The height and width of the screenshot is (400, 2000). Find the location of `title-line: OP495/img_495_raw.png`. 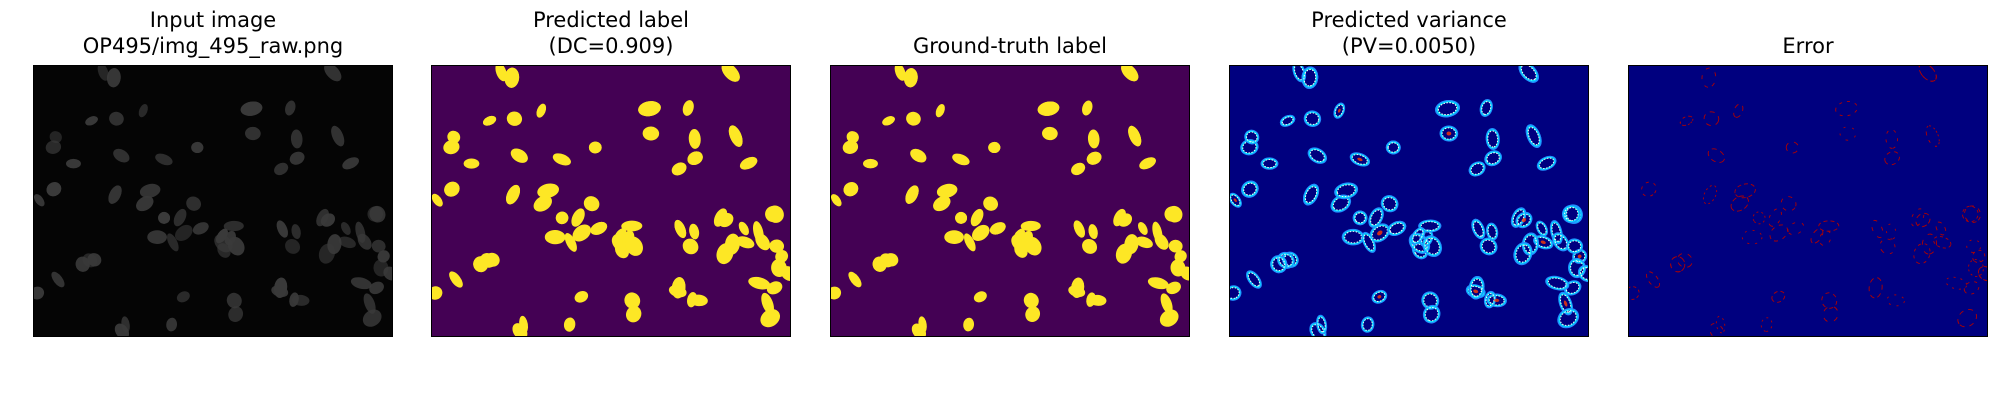

title-line: OP495/img_495_raw.png is located at coordinates (213, 46).